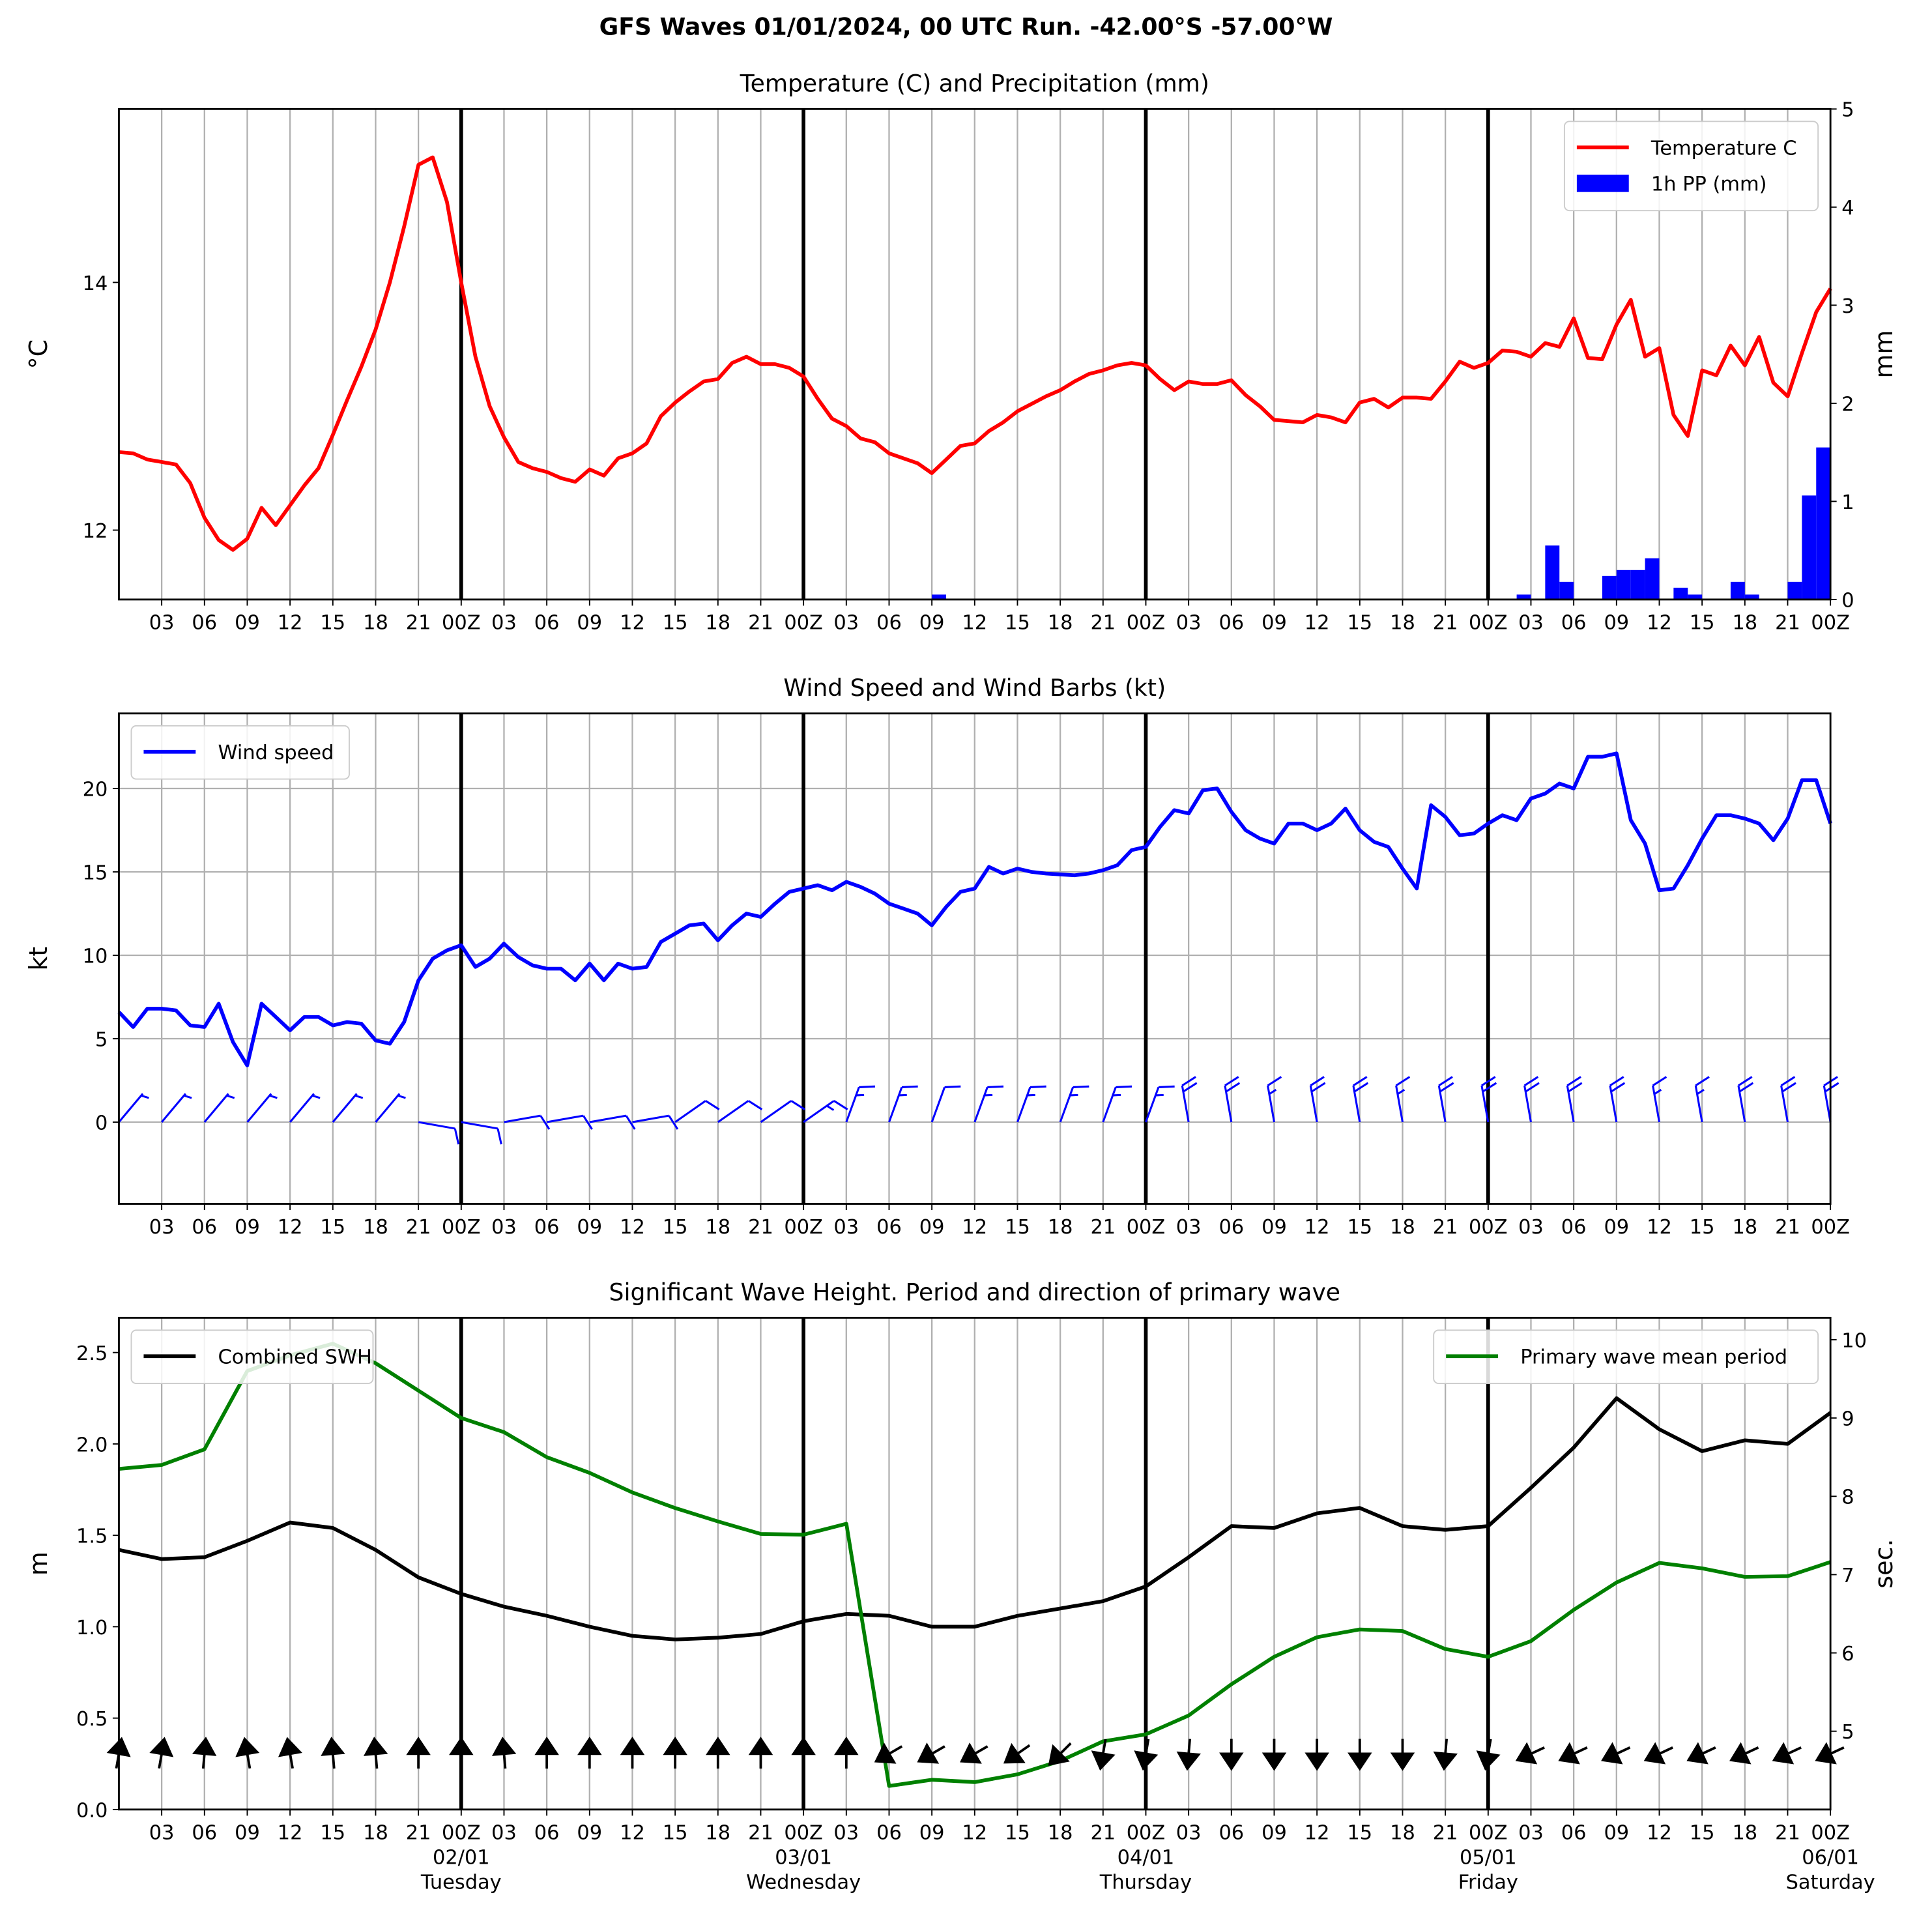 The height and width of the screenshot is (1921, 1932). Describe the element at coordinates (95, 531) in the screenshot. I see `y-tick-label: 12` at that location.